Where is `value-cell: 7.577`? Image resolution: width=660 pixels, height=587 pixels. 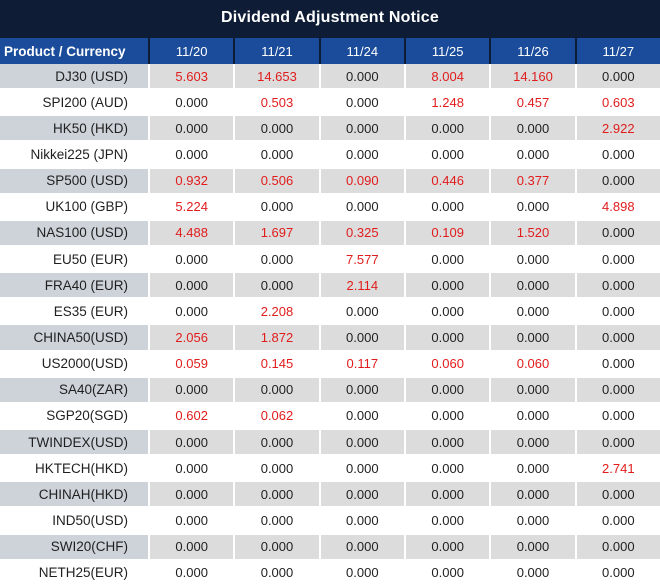 value-cell: 7.577 is located at coordinates (362, 259).